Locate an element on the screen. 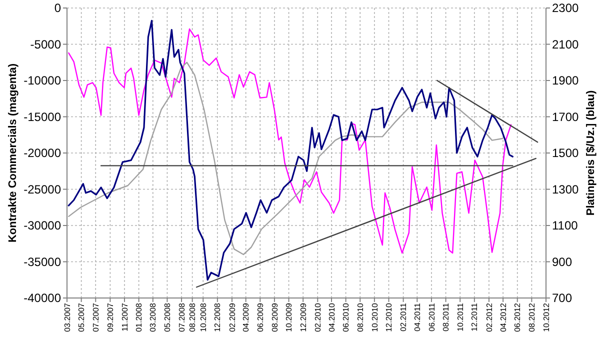 Image resolution: width=600 pixels, height=338 pixels. x-tick-label: 12.2011 is located at coordinates (475, 317).